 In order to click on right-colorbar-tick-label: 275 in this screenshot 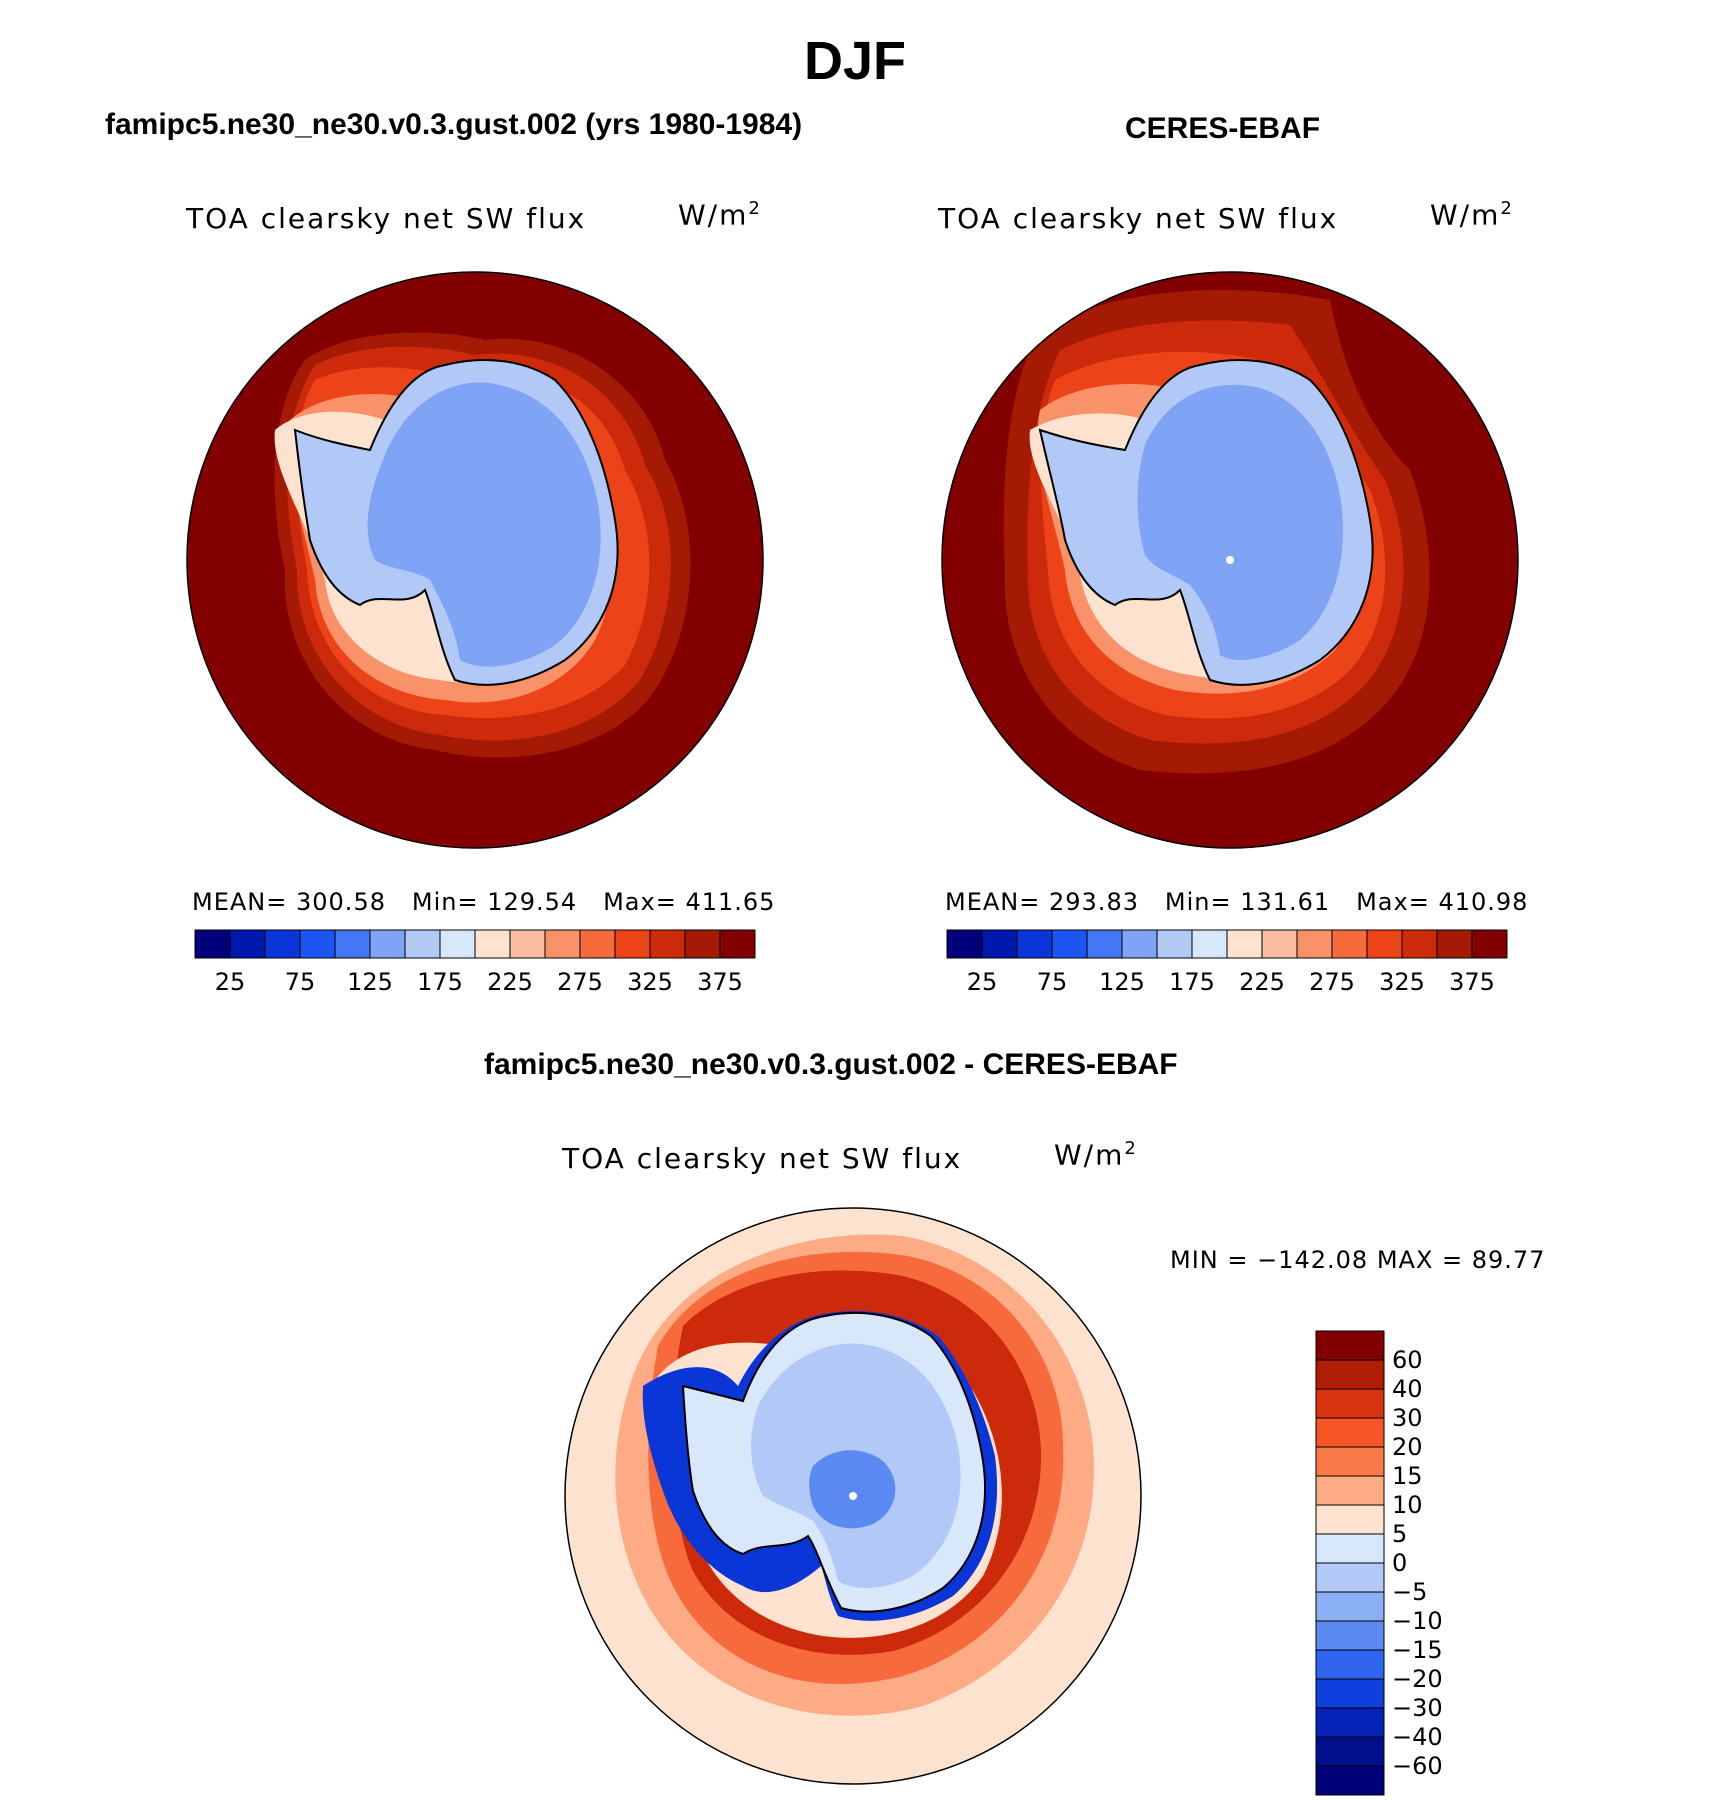, I will do `click(1332, 982)`.